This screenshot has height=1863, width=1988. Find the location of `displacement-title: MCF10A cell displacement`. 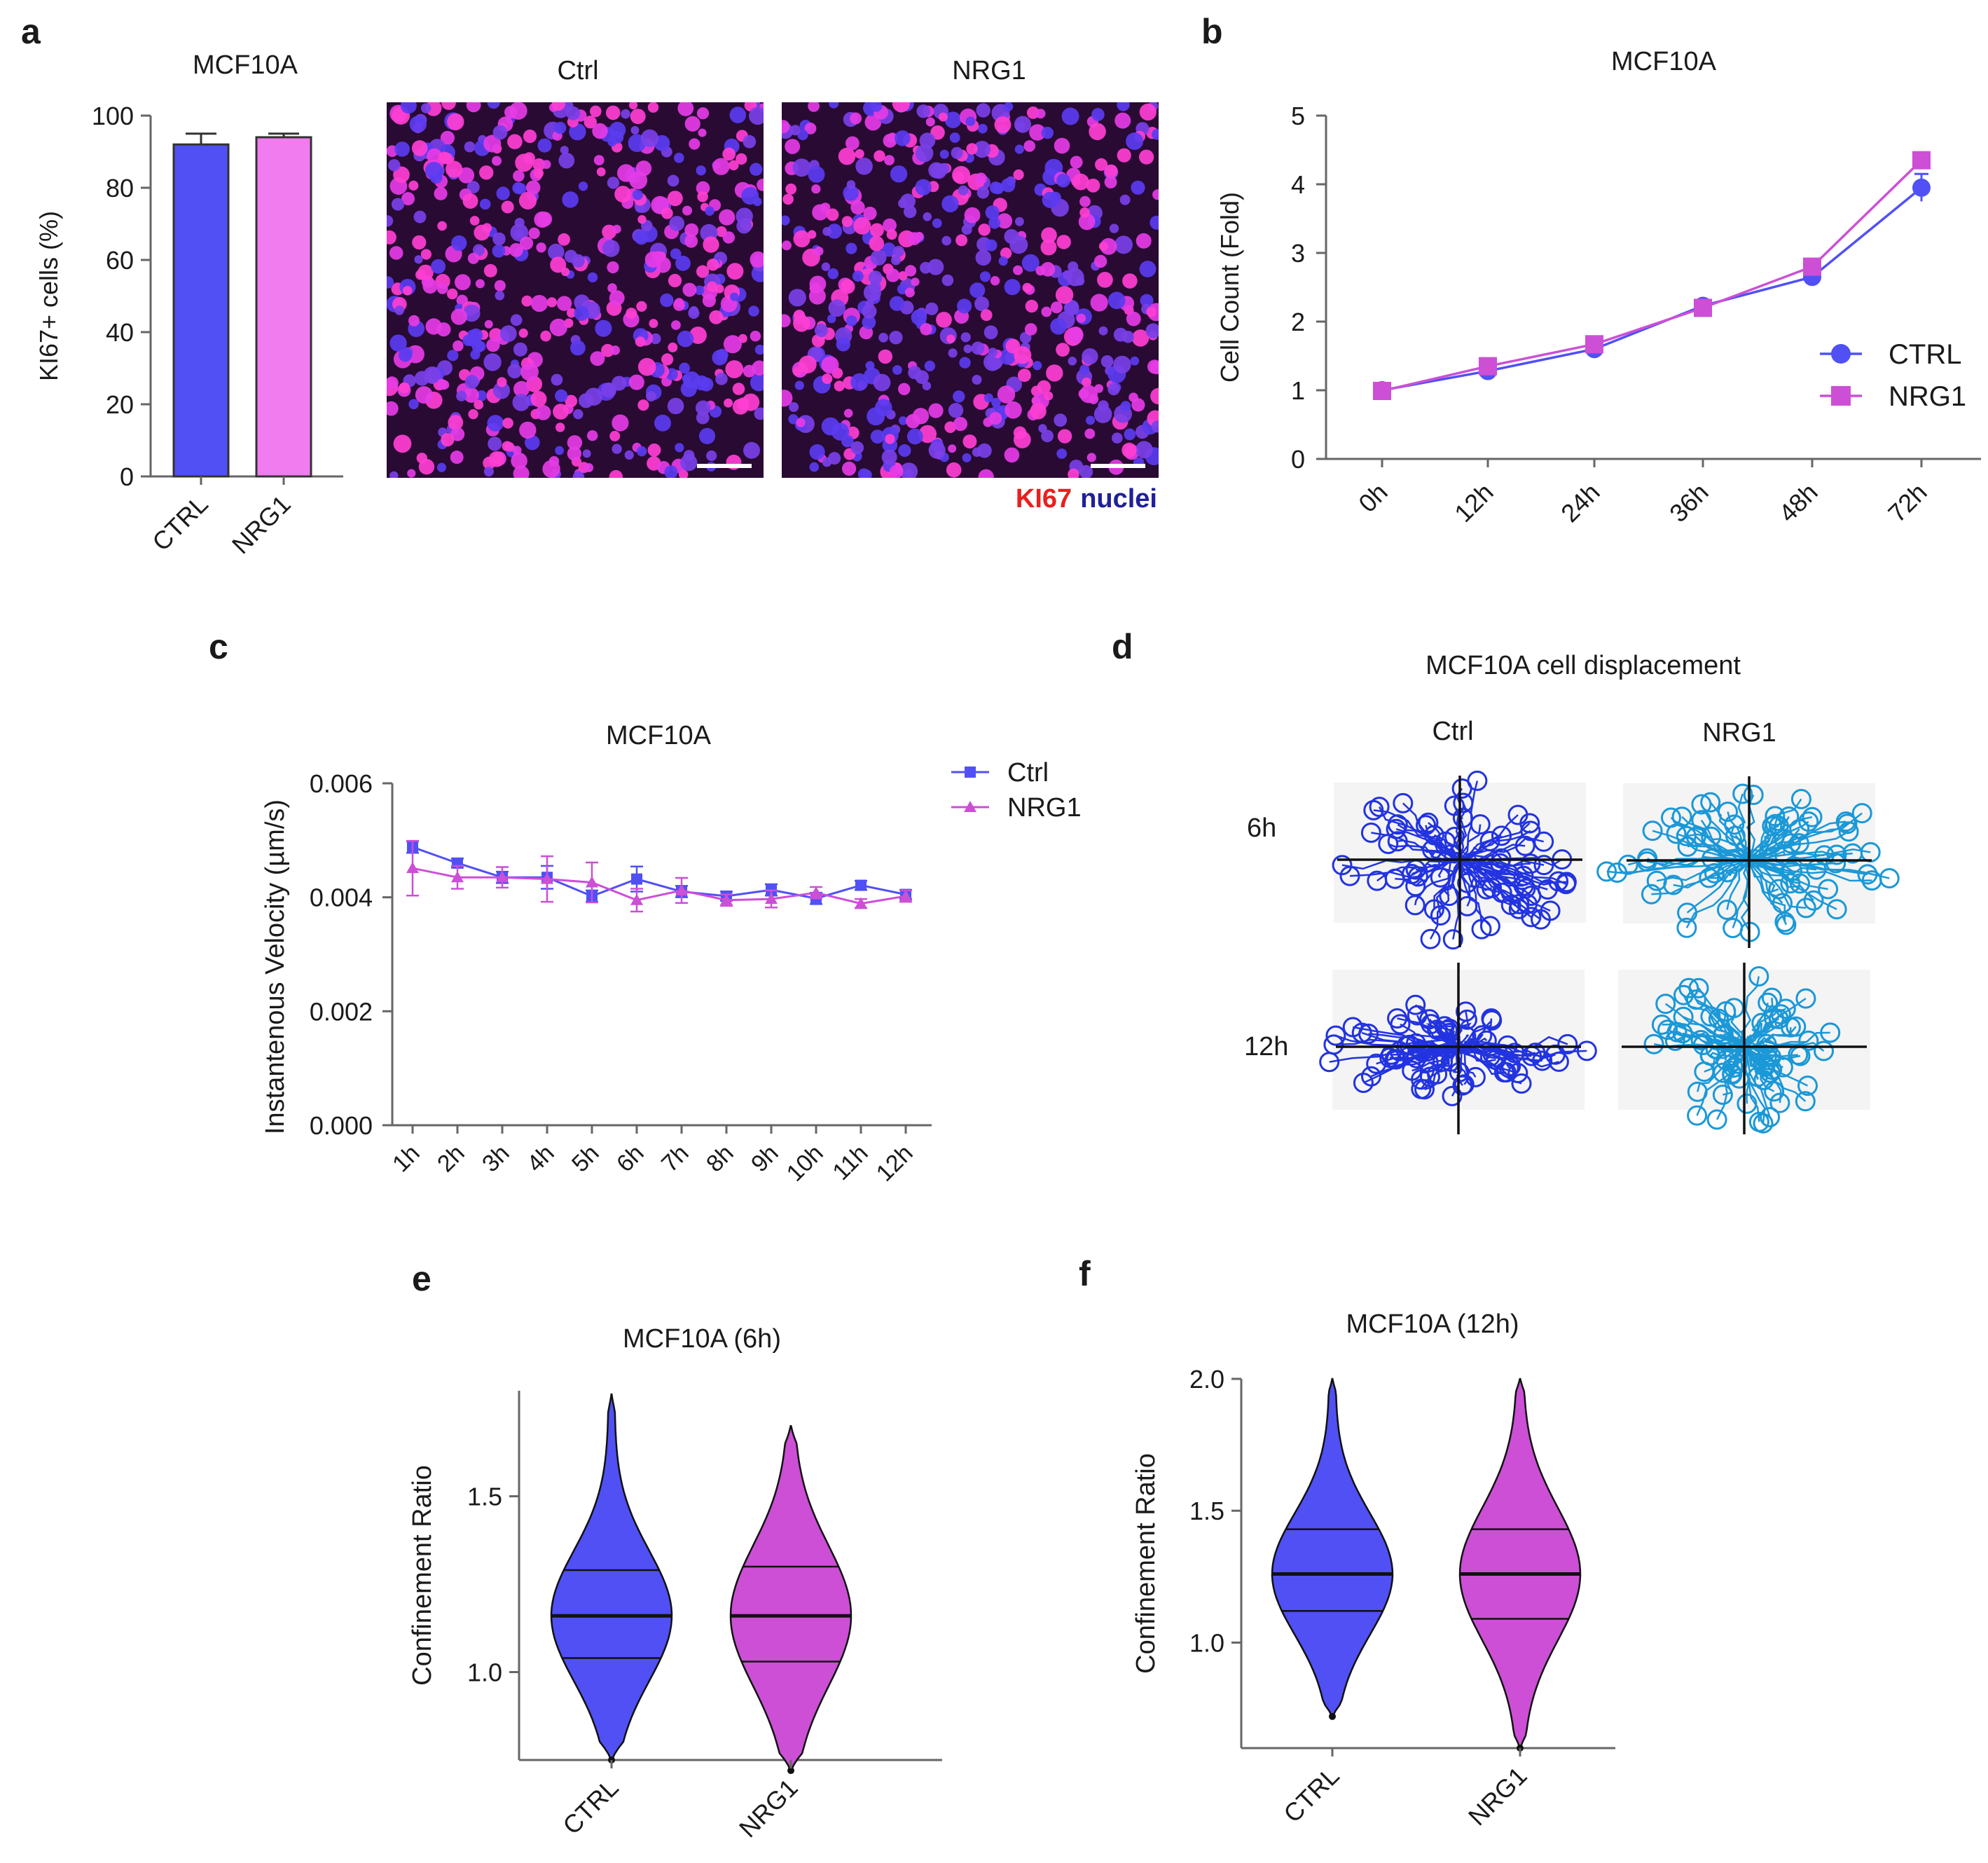

displacement-title: MCF10A cell displacement is located at coordinates (1583, 665).